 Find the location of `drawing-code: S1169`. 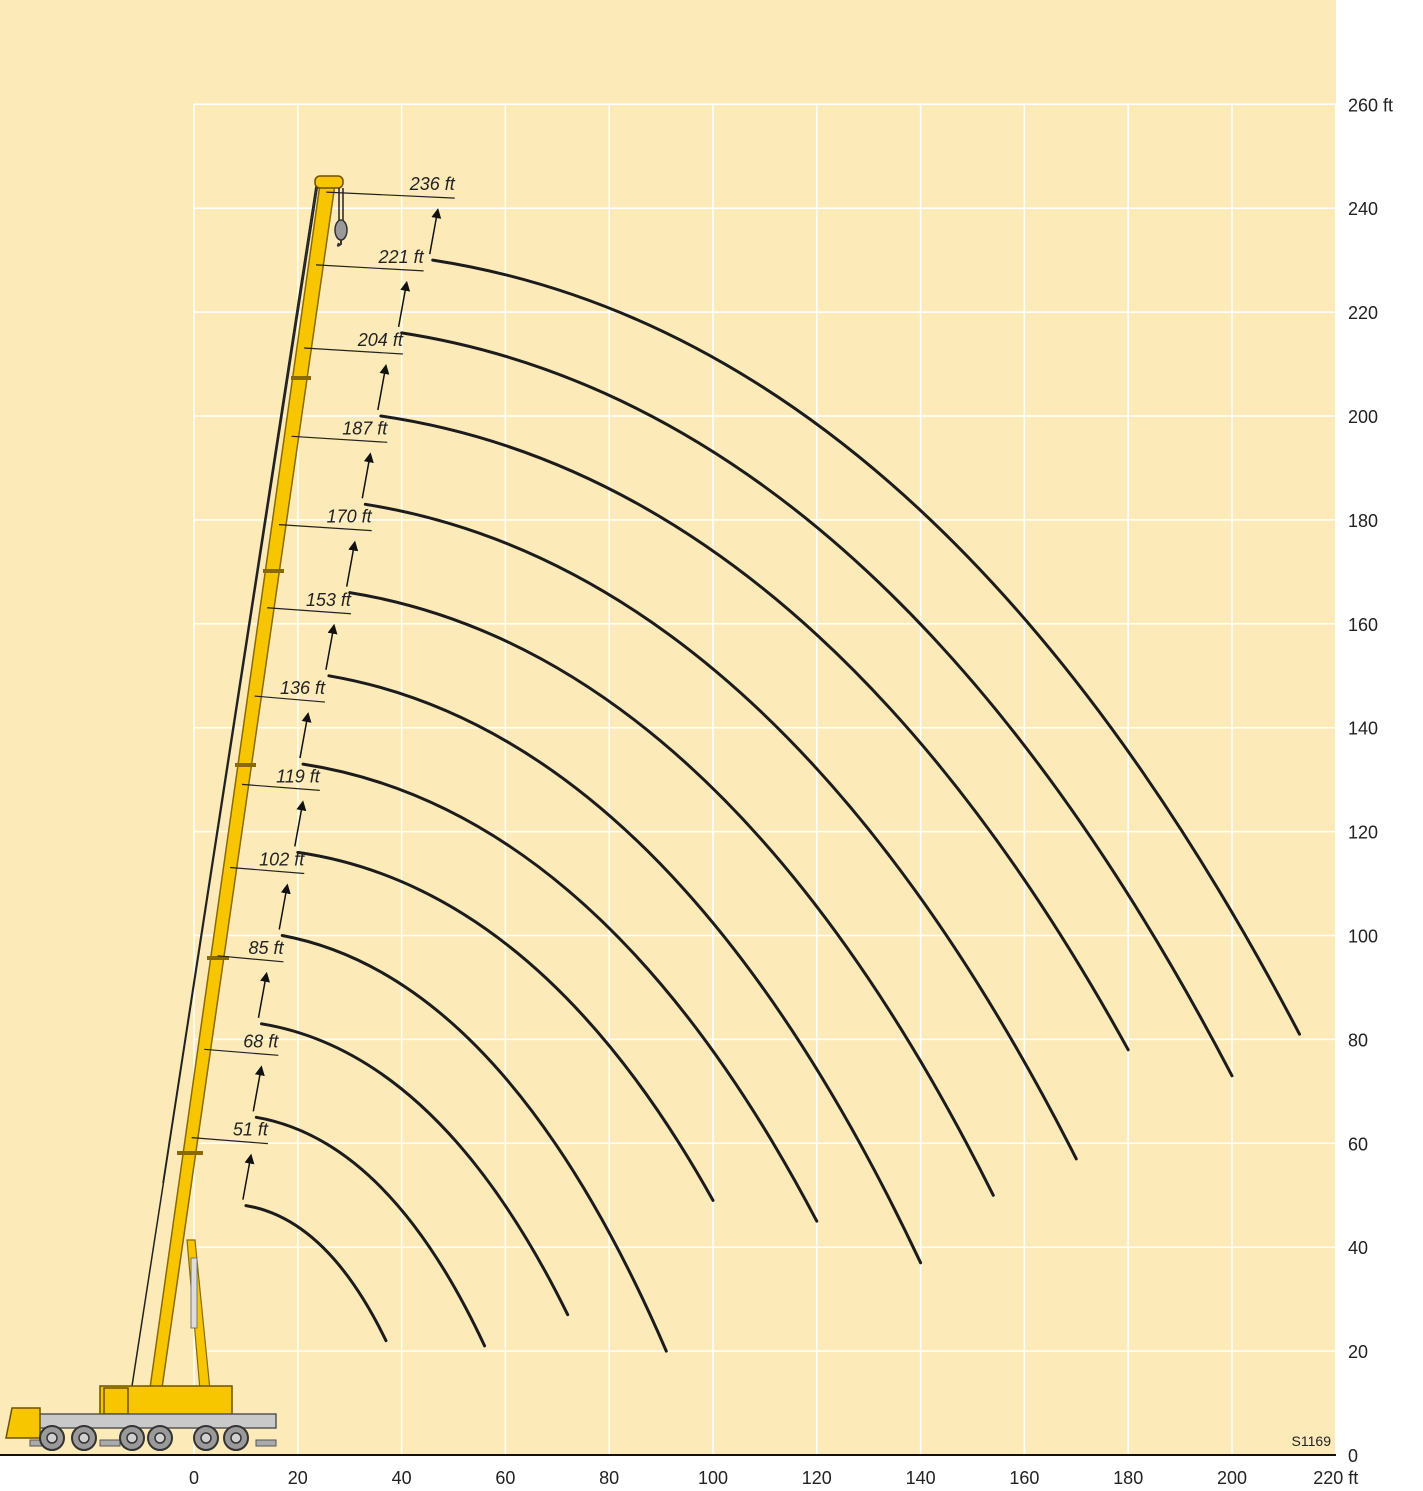

drawing-code: S1169 is located at coordinates (1312, 1441).